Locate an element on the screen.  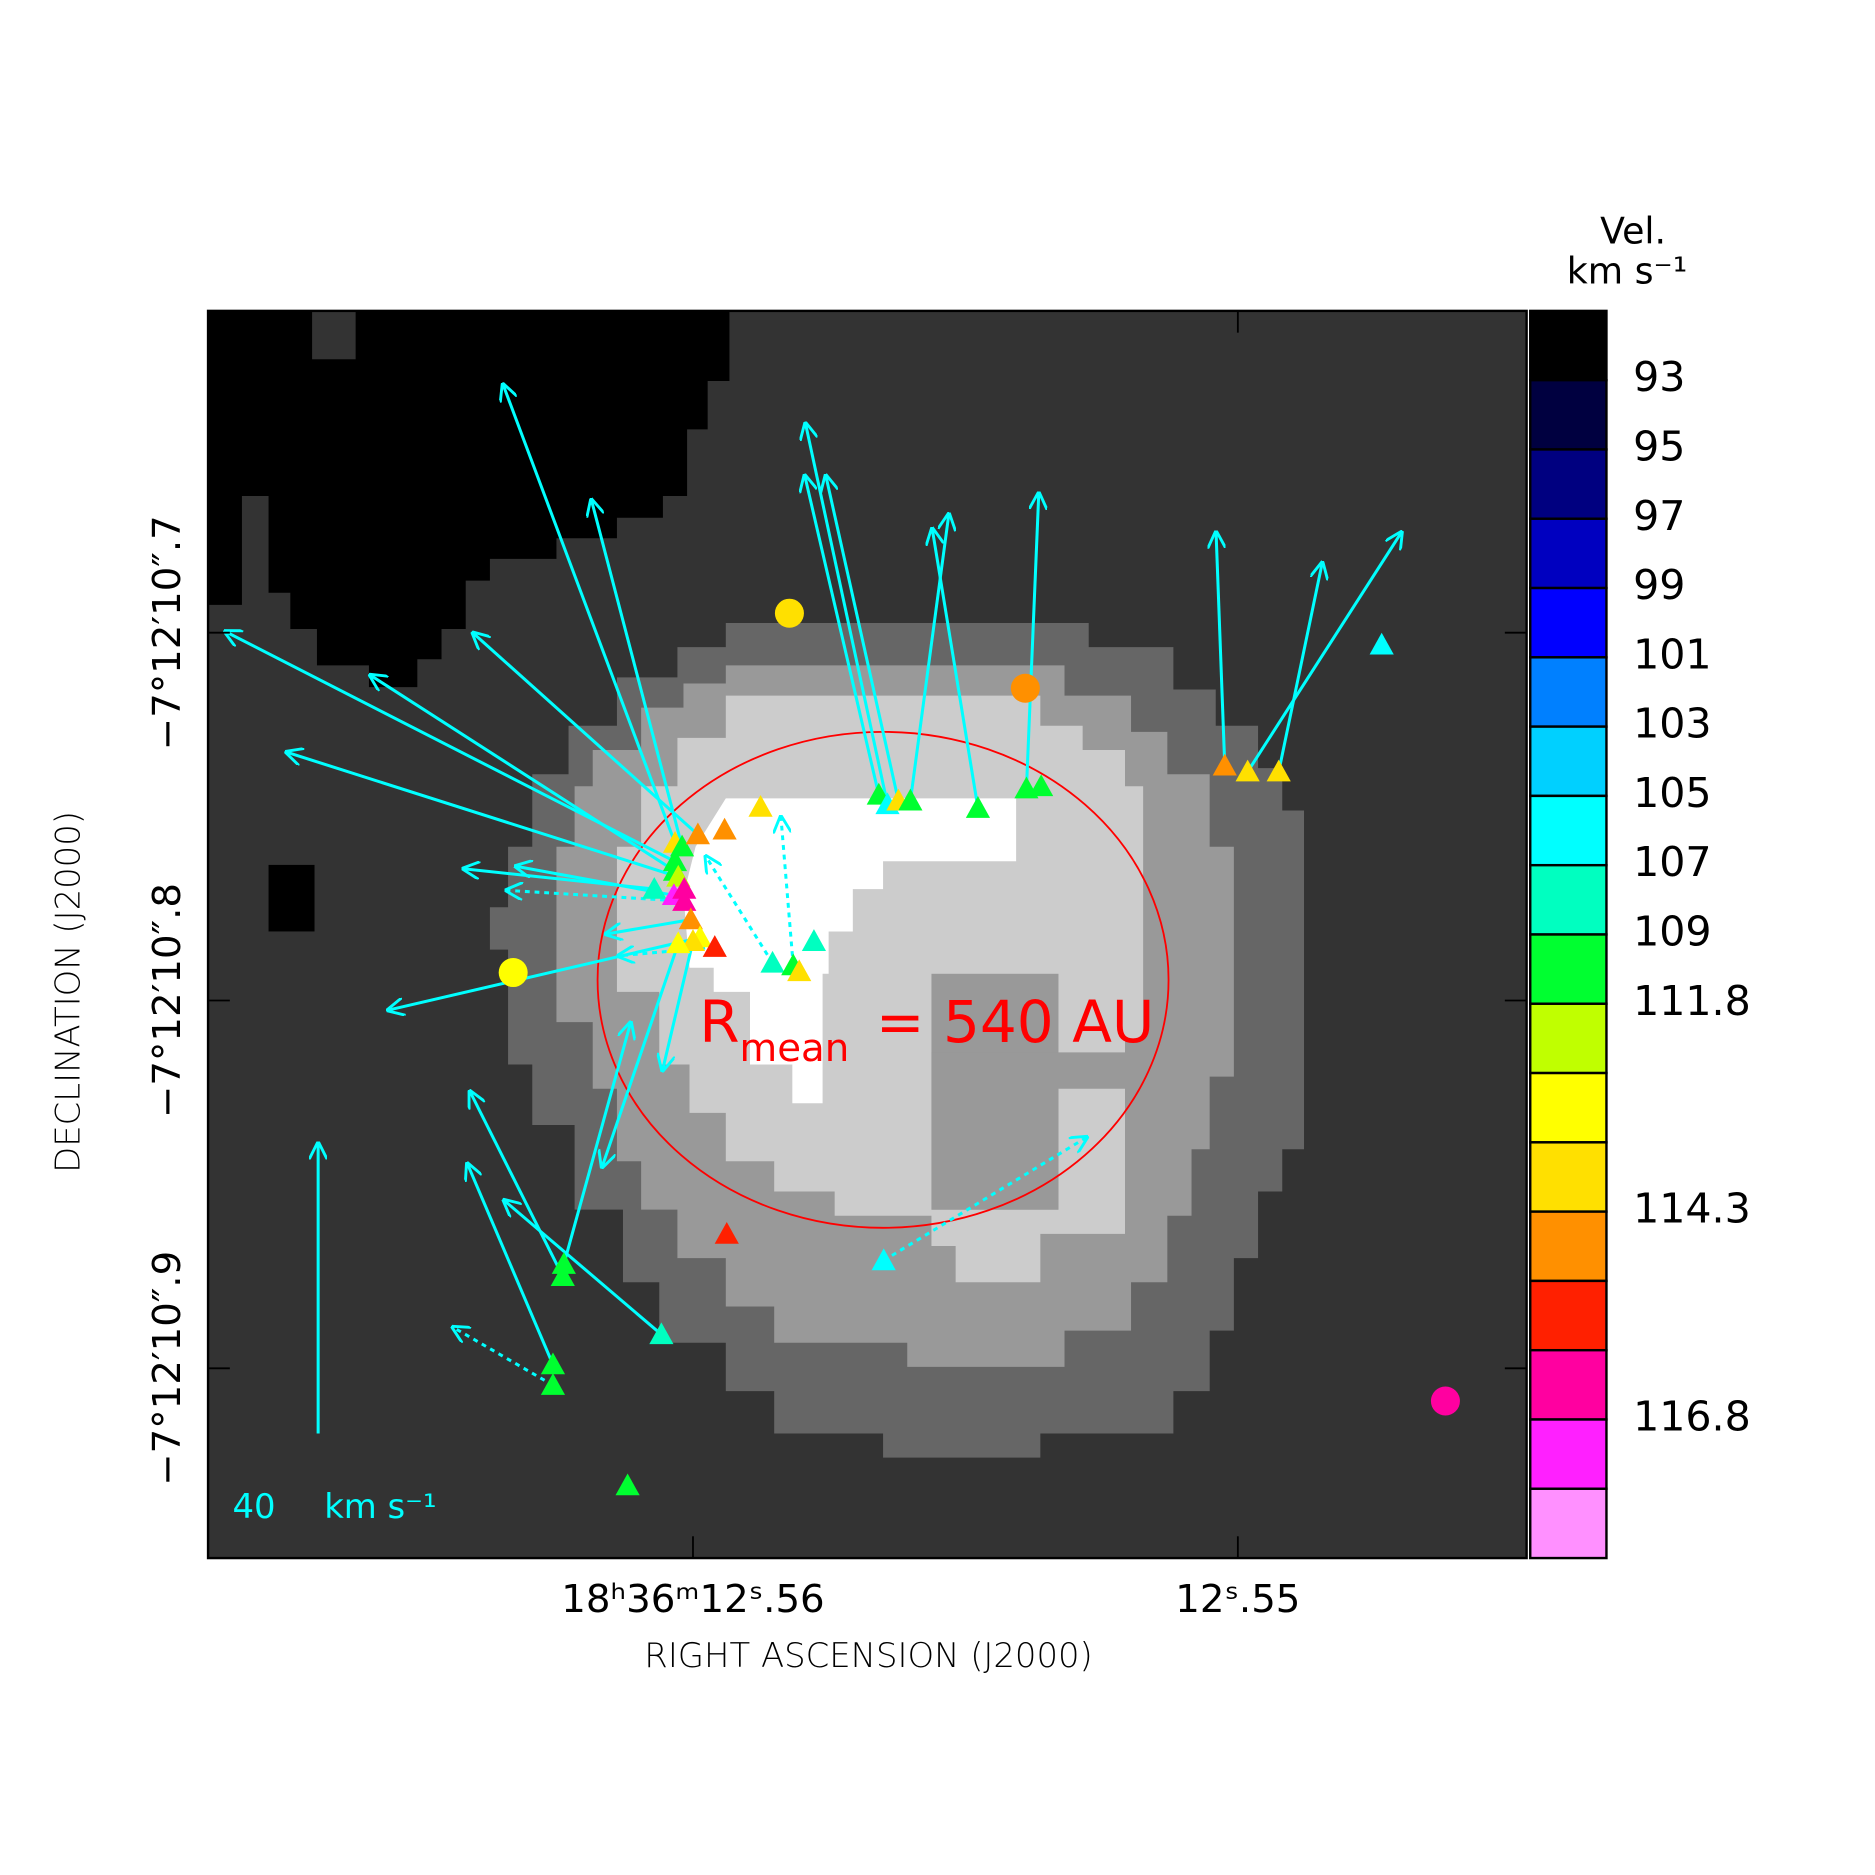
image-peak is located at coordinates (850, 951).